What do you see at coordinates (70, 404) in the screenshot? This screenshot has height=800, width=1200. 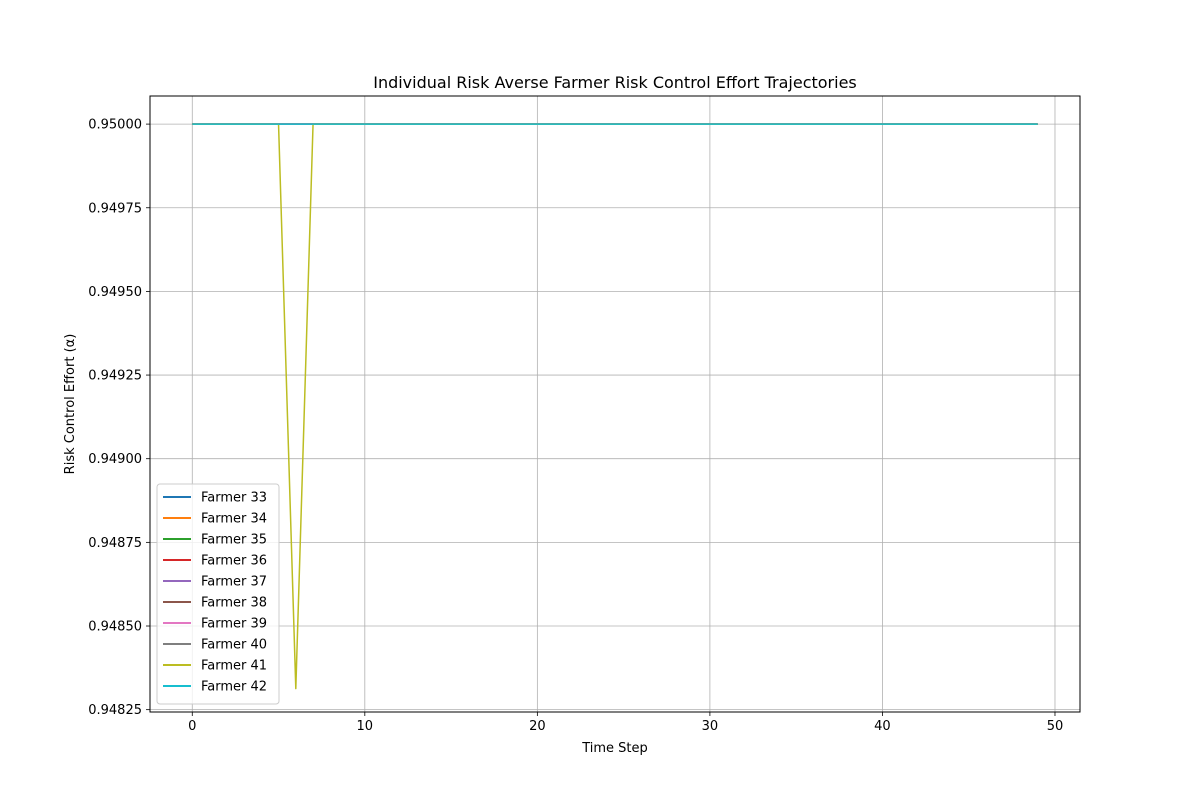 I see `y-axis-label: Risk Control Effort (α)` at bounding box center [70, 404].